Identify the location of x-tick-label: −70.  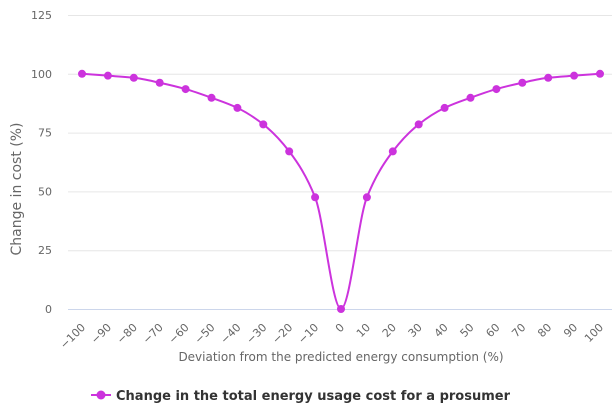
(153, 334).